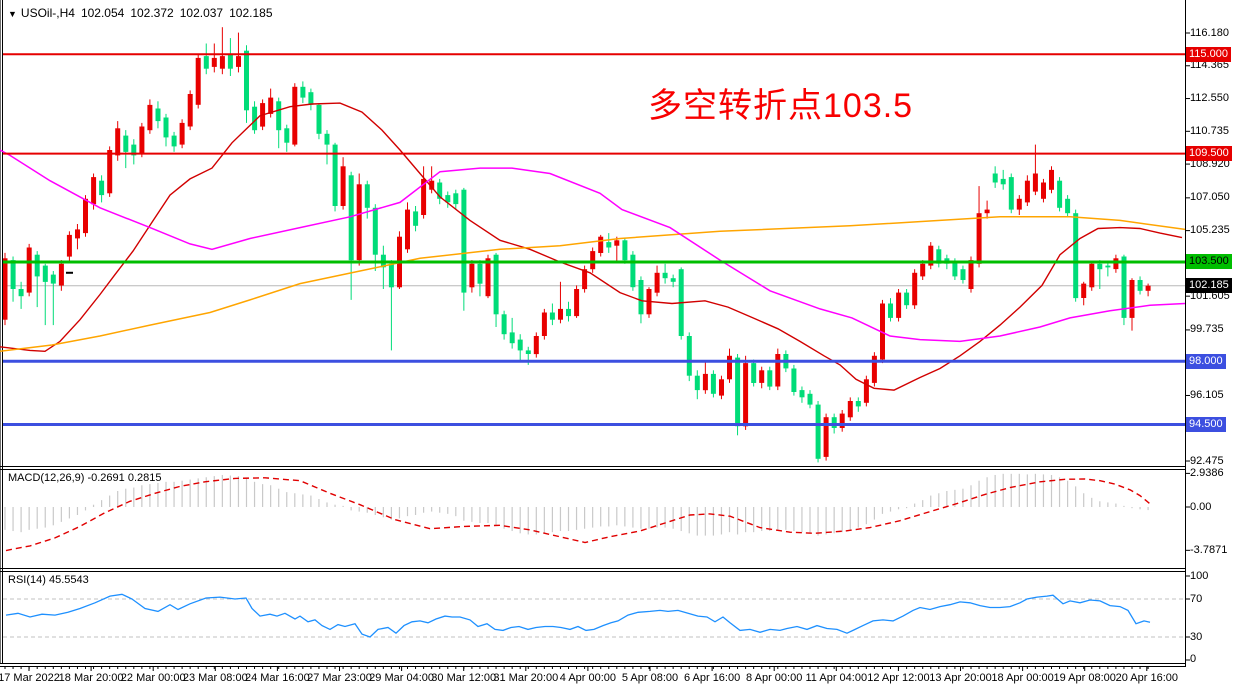 The image size is (1240, 691). Describe the element at coordinates (960, 678) in the screenshot. I see `time-axis-label: 13 Apr 20:00` at that location.